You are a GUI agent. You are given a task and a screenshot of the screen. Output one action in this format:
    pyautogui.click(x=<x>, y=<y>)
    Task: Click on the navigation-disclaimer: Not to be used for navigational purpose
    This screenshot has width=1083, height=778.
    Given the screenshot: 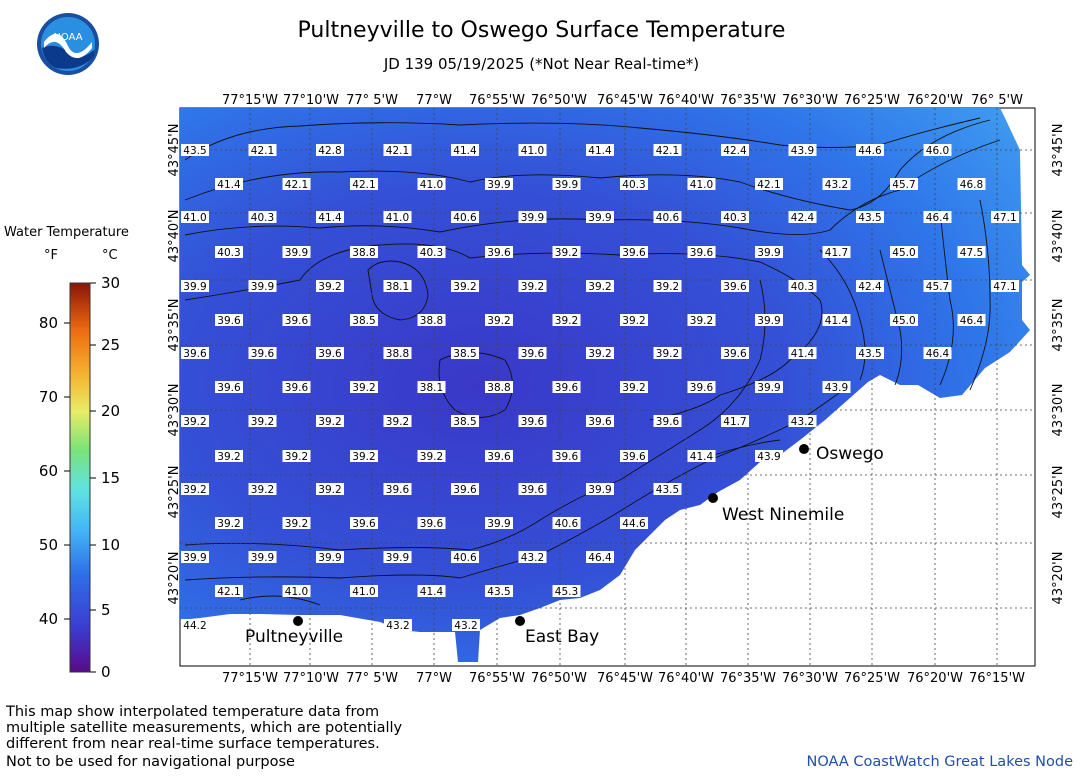 What is the action you would take?
    pyautogui.click(x=150, y=762)
    